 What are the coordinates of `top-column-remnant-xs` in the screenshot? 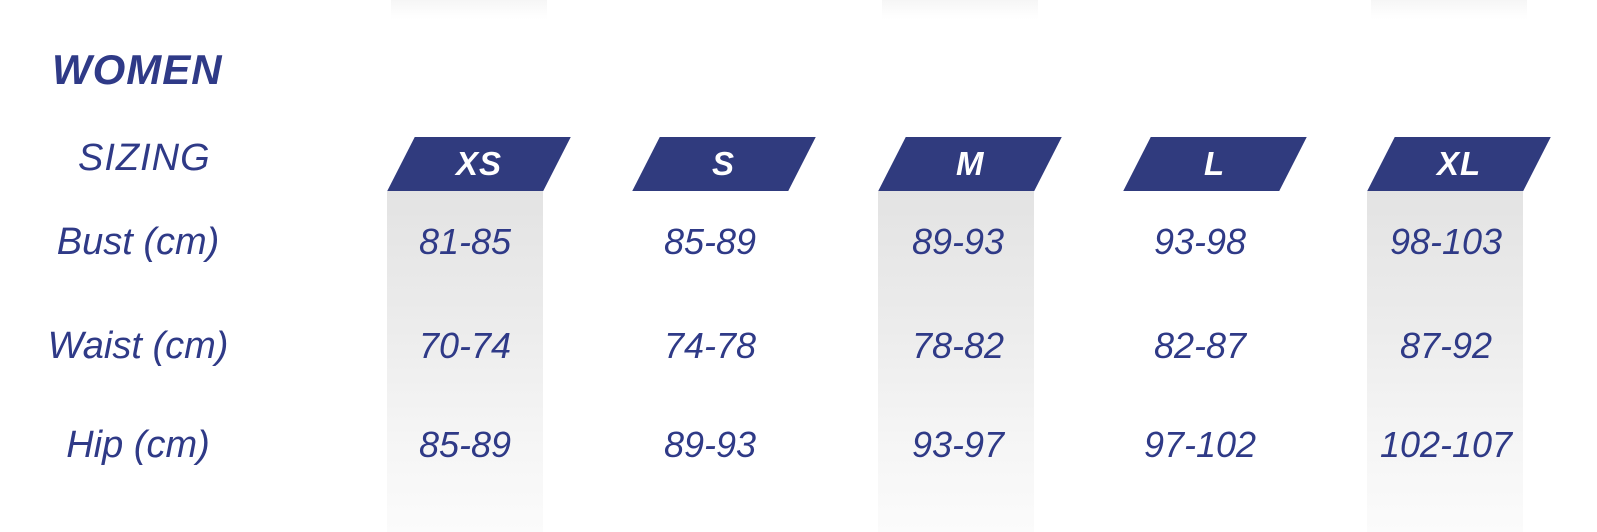 It's located at (469, 10).